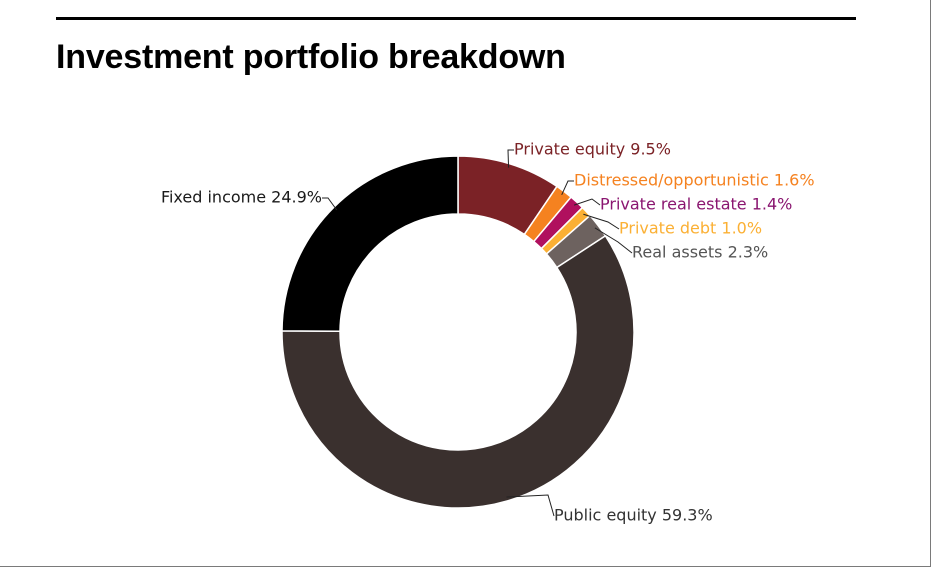 This screenshot has width=932, height=568. What do you see at coordinates (587, 202) in the screenshot?
I see `leader-line-private-real-estate` at bounding box center [587, 202].